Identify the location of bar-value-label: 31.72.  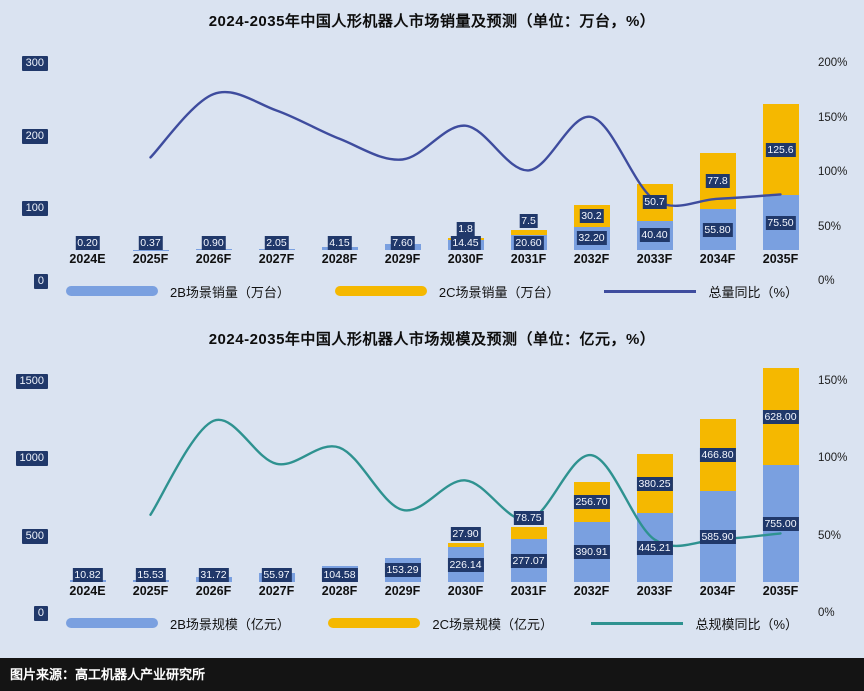
(213, 575).